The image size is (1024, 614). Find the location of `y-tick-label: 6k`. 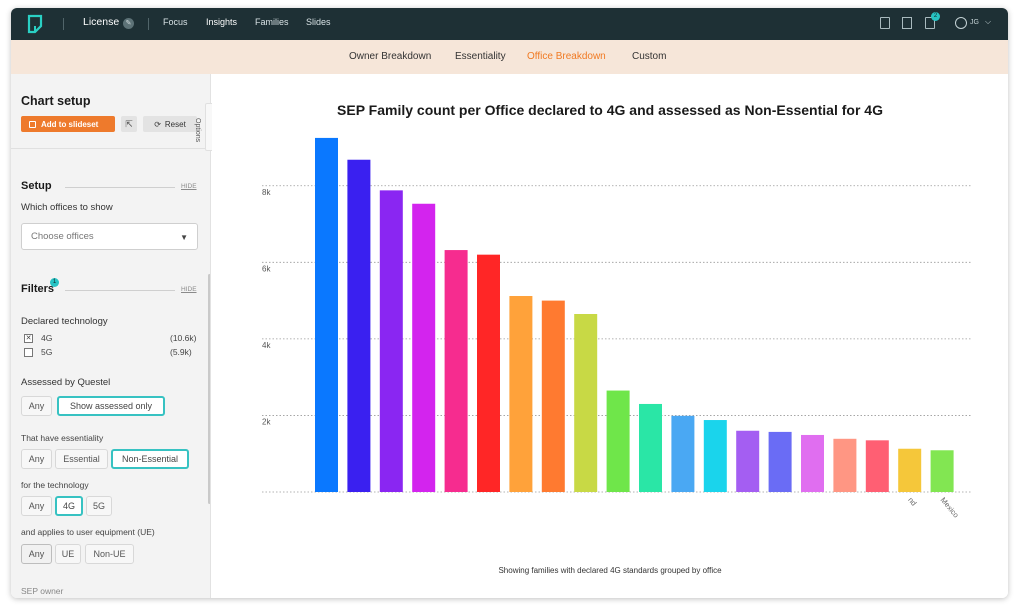

y-tick-label: 6k is located at coordinates (266, 268).